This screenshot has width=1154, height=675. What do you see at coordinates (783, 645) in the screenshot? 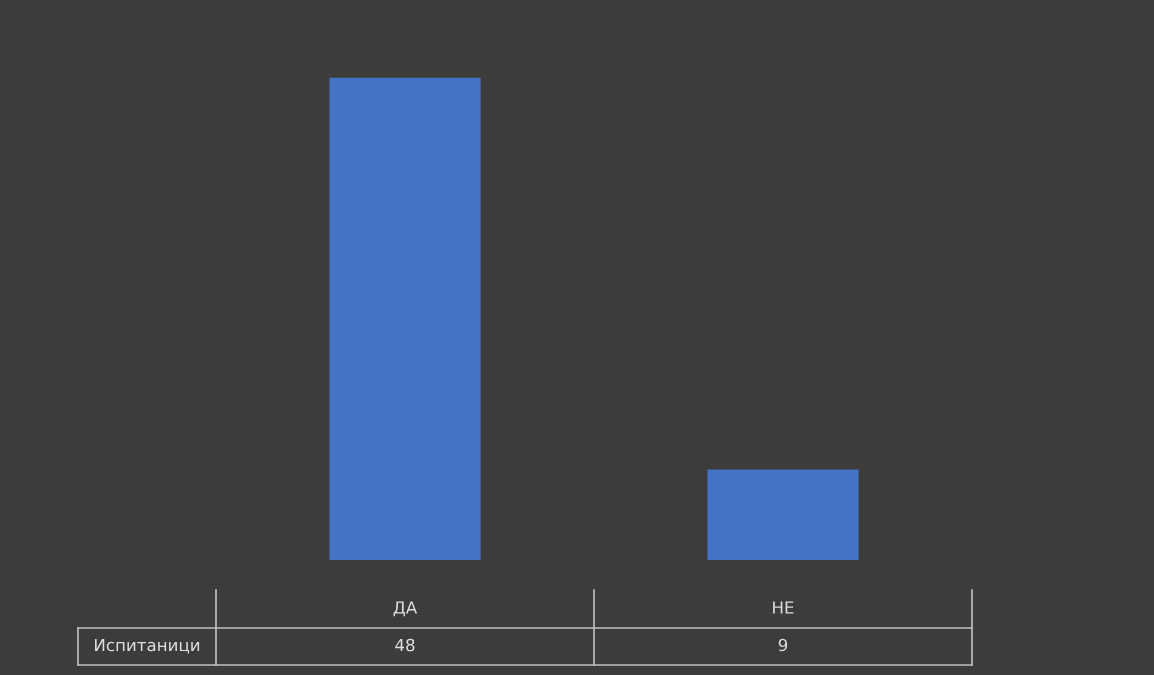
I see `data-label: 9` at bounding box center [783, 645].